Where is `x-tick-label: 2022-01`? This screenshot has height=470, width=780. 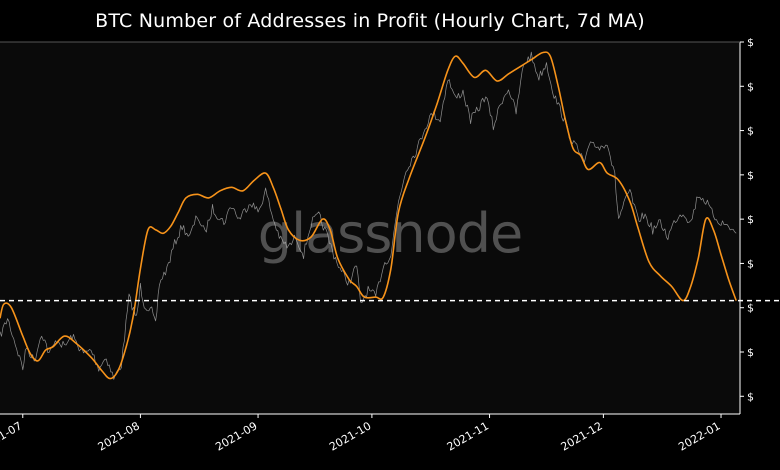 x-tick-label: 2022-01 is located at coordinates (699, 436).